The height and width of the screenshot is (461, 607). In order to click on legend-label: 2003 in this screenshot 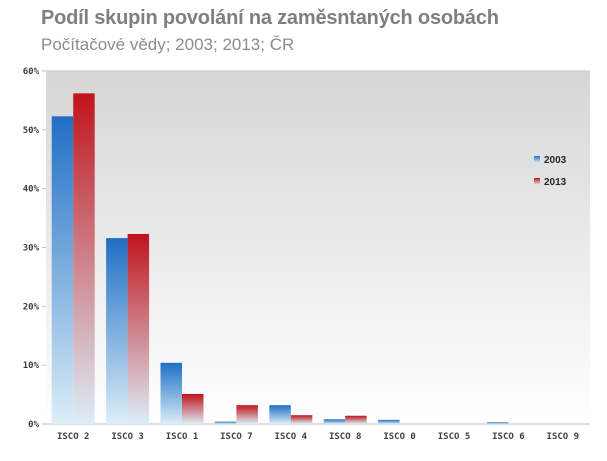, I will do `click(555, 160)`.